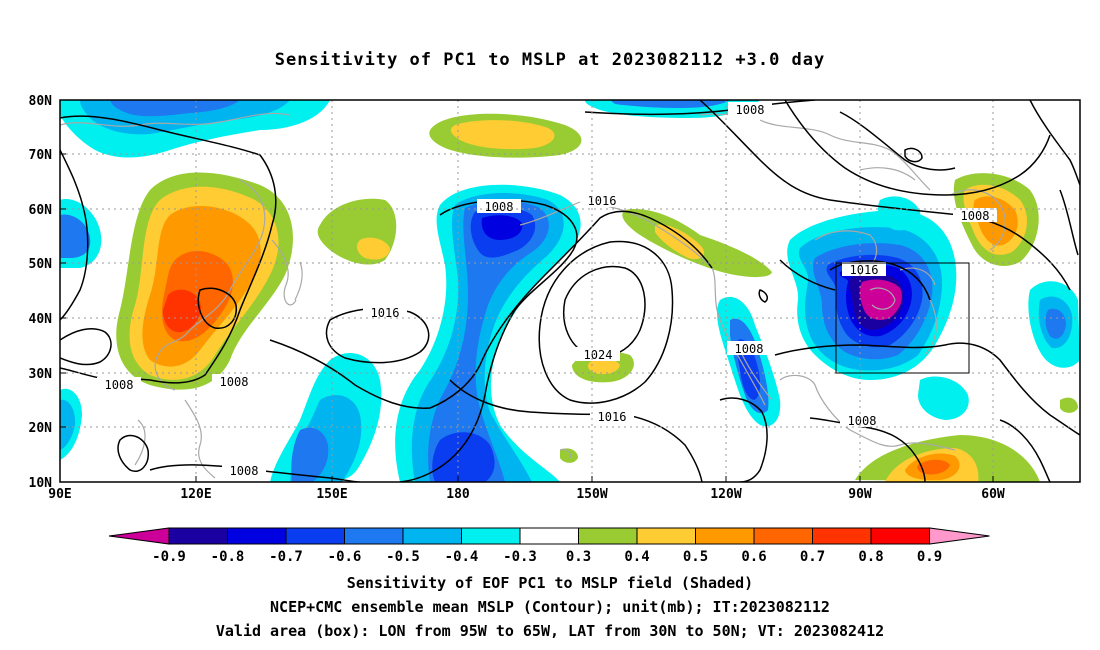 The image size is (1100, 650). I want to click on arctic-negative, so click(410, 129).